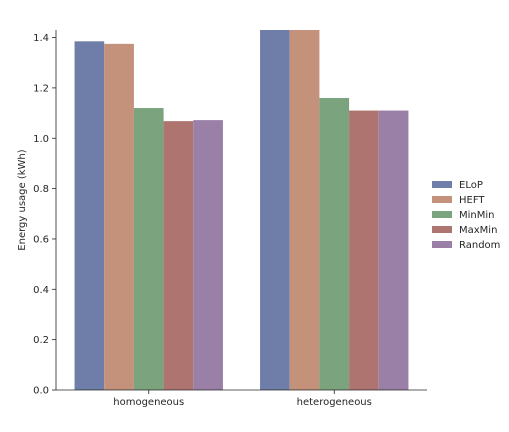  I want to click on y-tick-label: 1.4, so click(41, 38).